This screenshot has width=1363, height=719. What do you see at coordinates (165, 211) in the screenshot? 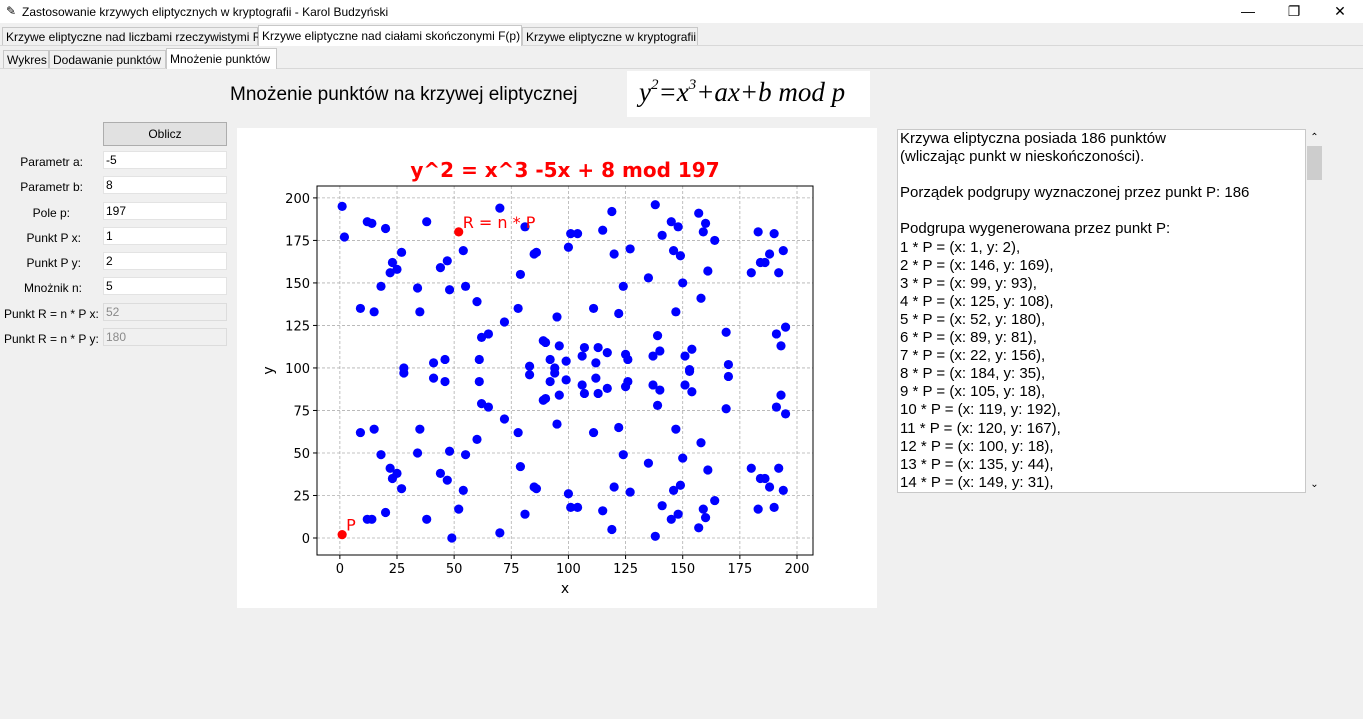
I see `field-p-input: 197` at bounding box center [165, 211].